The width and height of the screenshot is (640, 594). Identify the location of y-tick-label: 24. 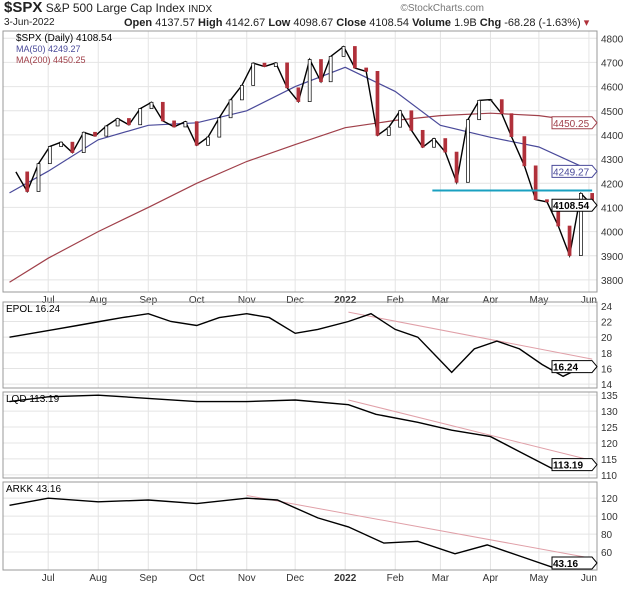
(607, 307).